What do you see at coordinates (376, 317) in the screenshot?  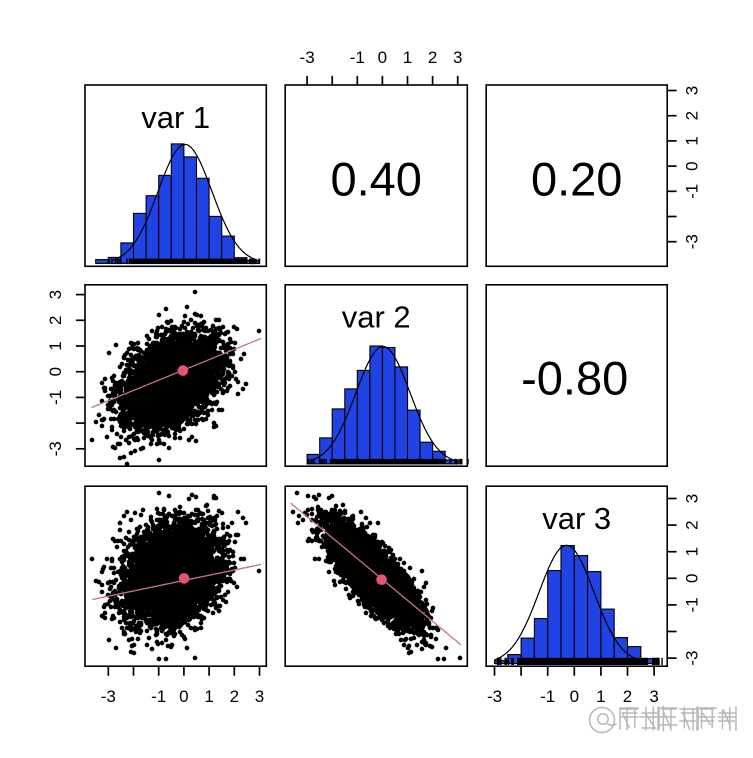 I see `svg-text: var 2` at bounding box center [376, 317].